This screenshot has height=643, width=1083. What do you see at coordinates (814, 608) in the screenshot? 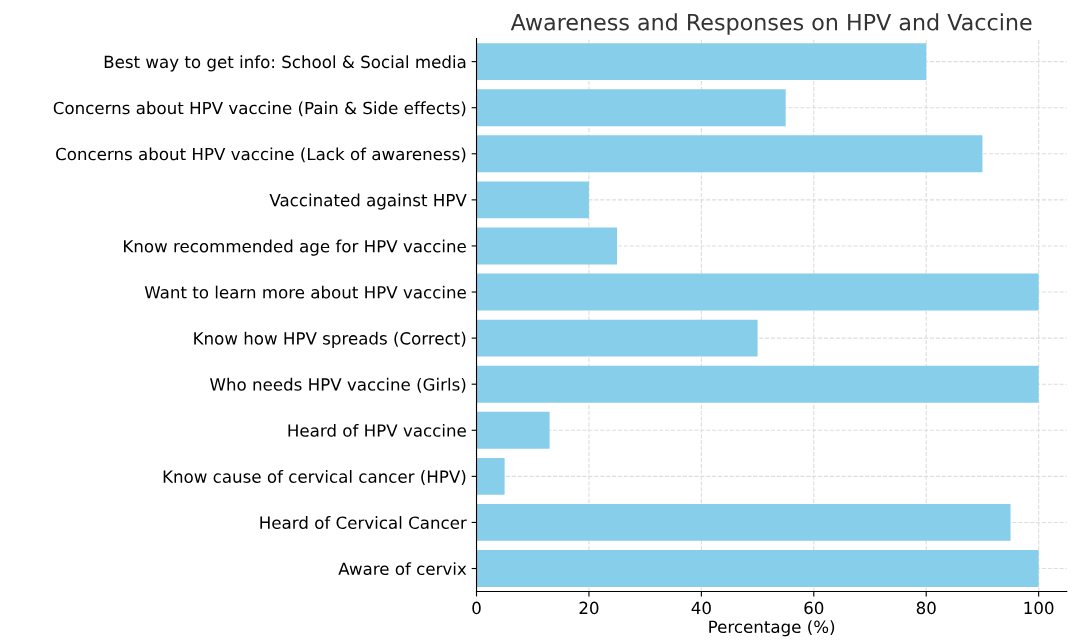
I see `x-tick-label: 60` at bounding box center [814, 608].